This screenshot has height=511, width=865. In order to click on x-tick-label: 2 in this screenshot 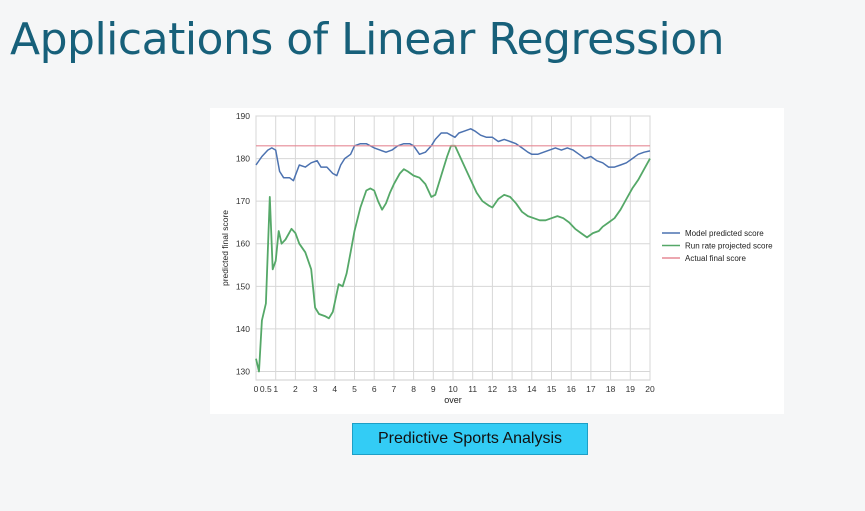, I will do `click(295, 389)`.